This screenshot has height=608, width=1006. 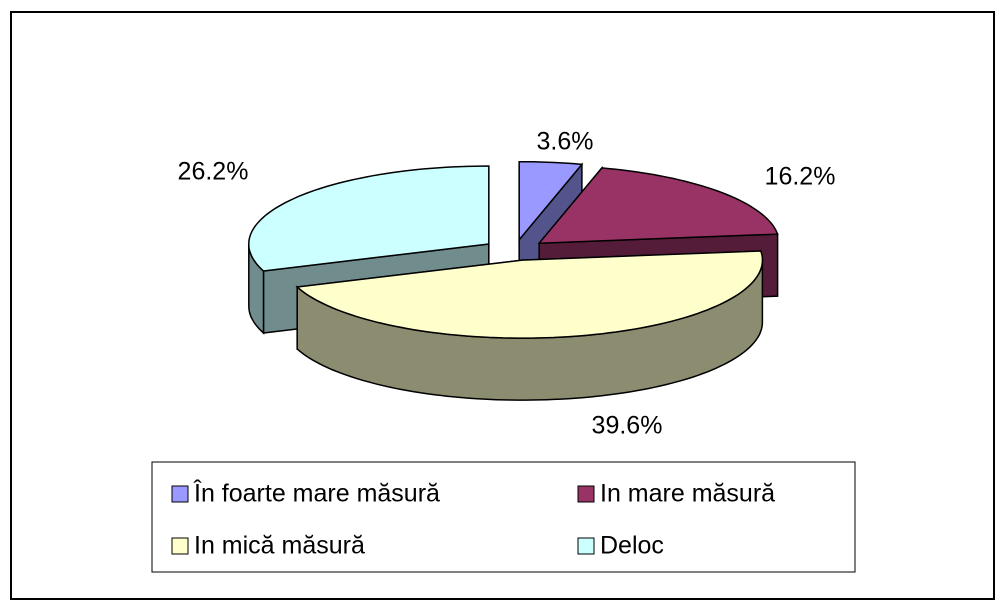 What do you see at coordinates (316, 493) in the screenshot?
I see `legend-label: În foarte mare măsură` at bounding box center [316, 493].